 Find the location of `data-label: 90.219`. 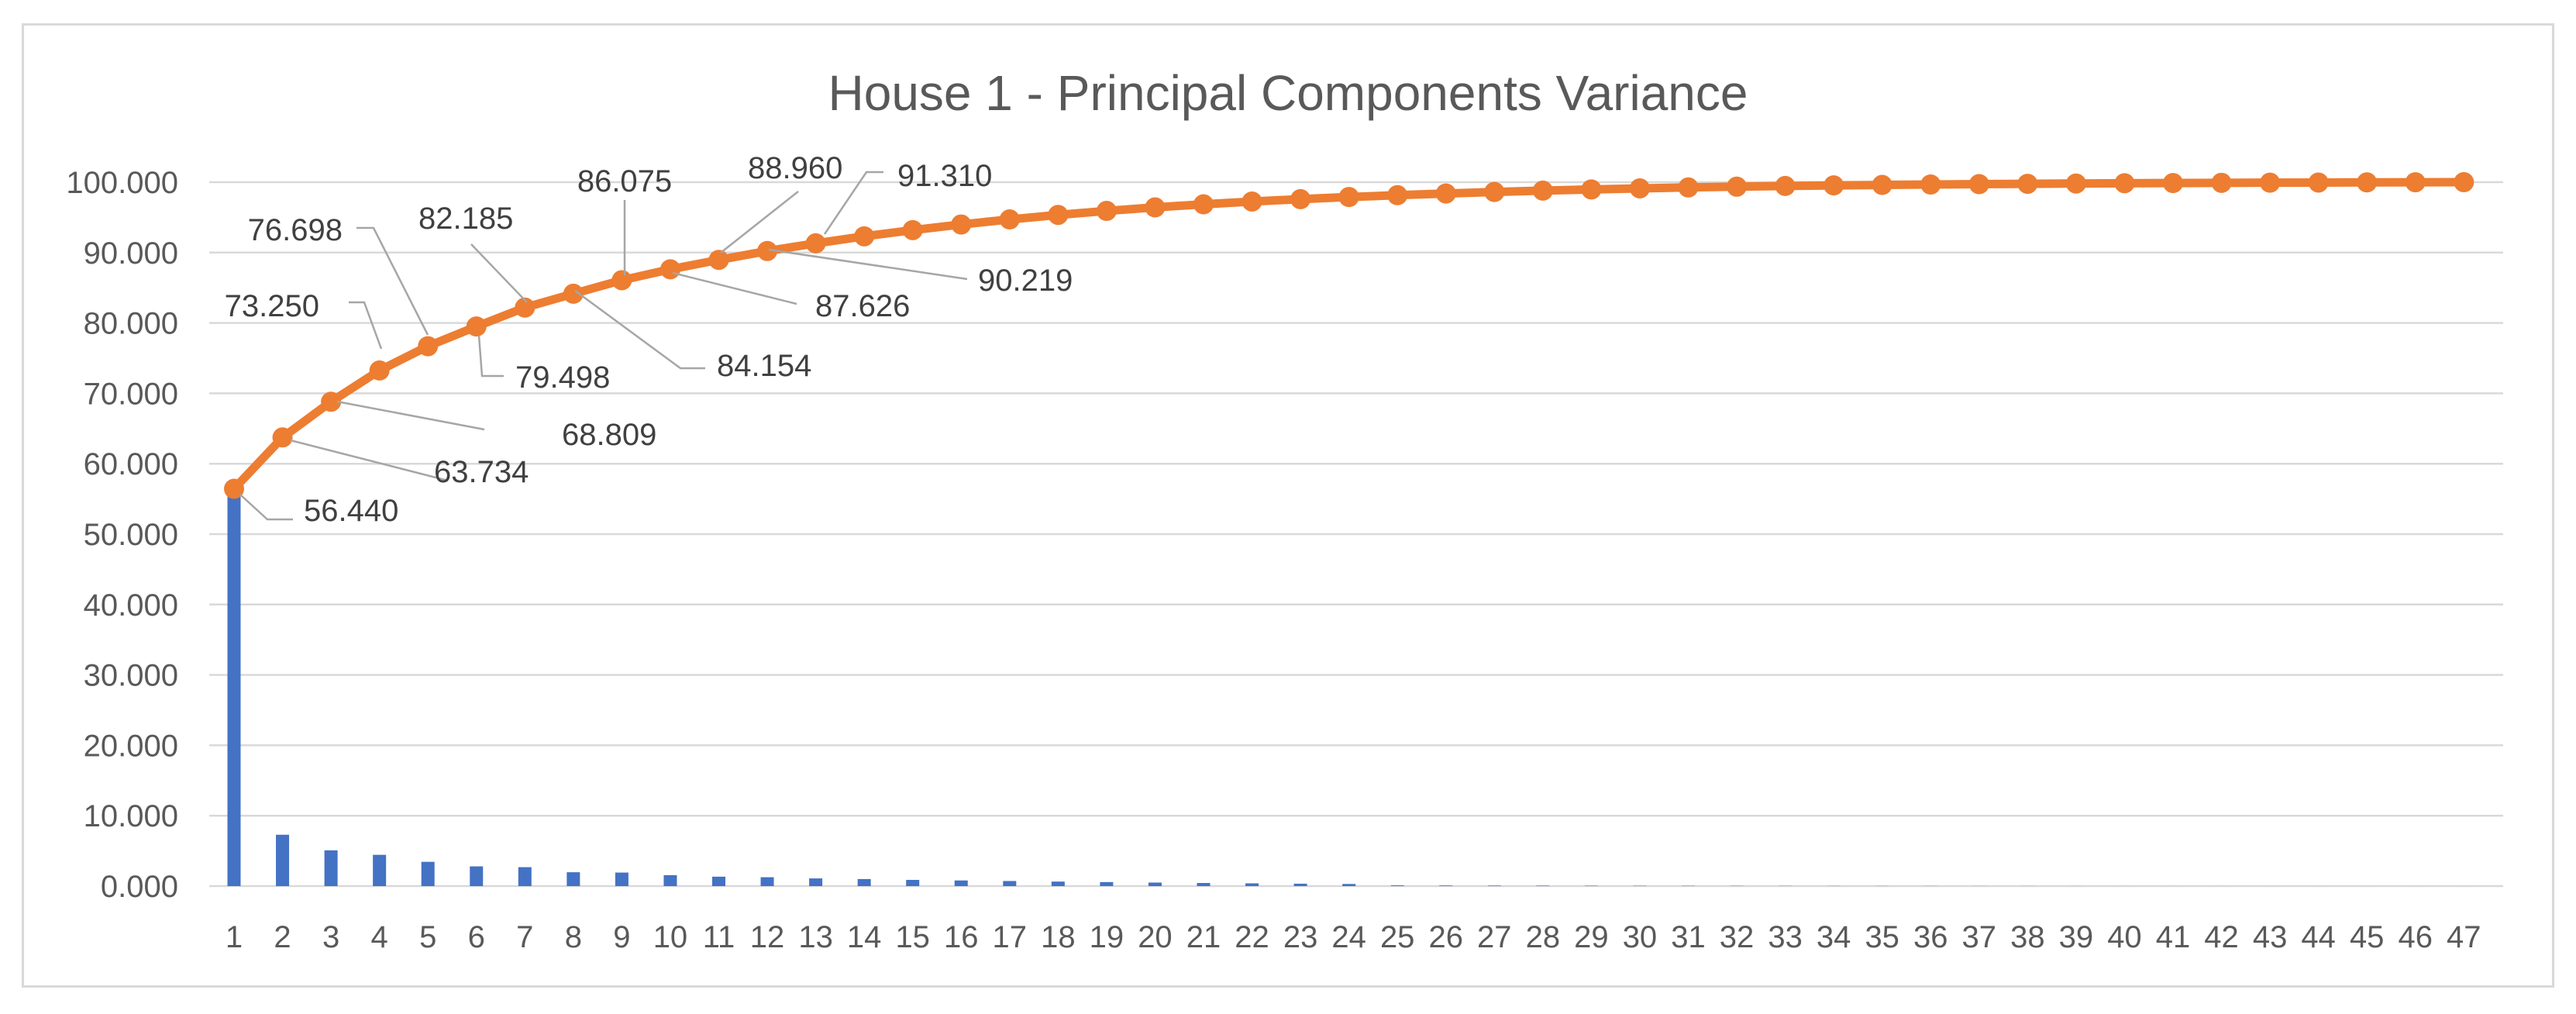

data-label: 90.219 is located at coordinates (1025, 281).